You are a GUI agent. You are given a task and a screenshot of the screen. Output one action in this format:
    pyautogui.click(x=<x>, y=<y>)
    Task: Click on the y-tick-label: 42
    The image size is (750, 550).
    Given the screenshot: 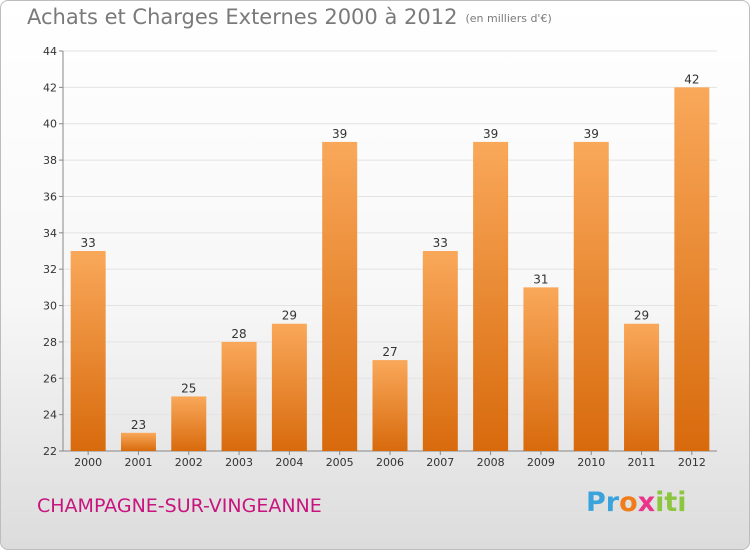 What is the action you would take?
    pyautogui.click(x=50, y=87)
    